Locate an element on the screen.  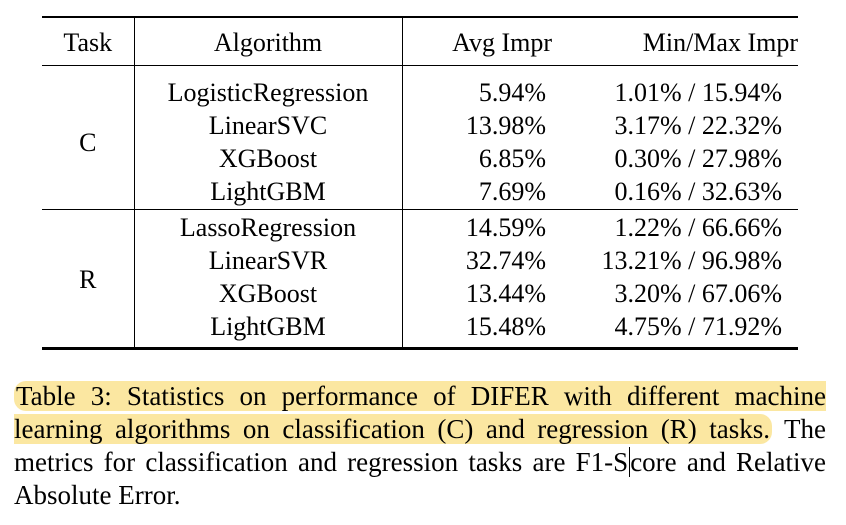
table-header-row: Task Algorithm Avg Impr Min/Max Impr is located at coordinates (420, 41).